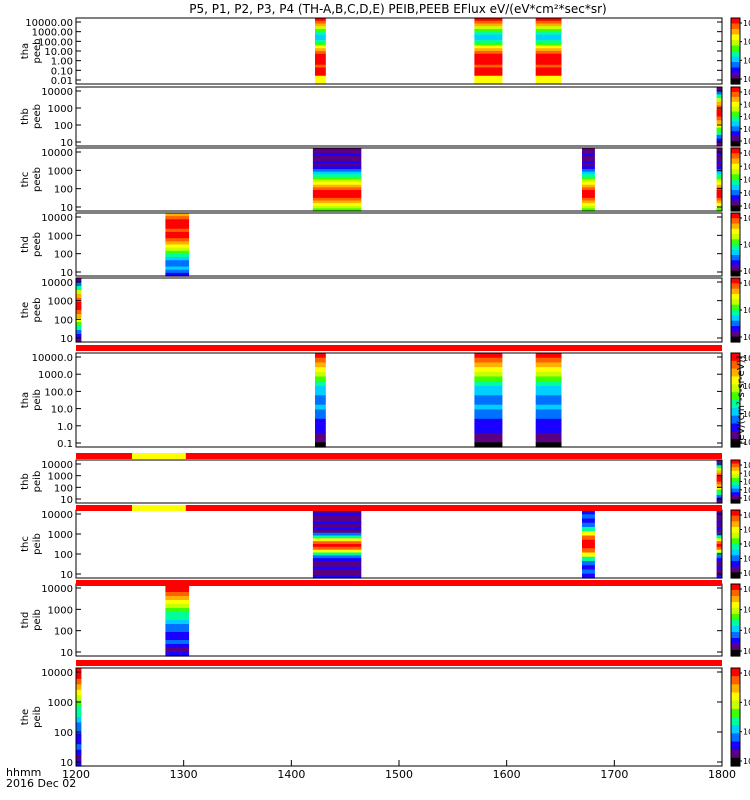 This screenshot has width=750, height=800. I want to click on colorbar-tick-label: 10⁶, so click(746, 166).